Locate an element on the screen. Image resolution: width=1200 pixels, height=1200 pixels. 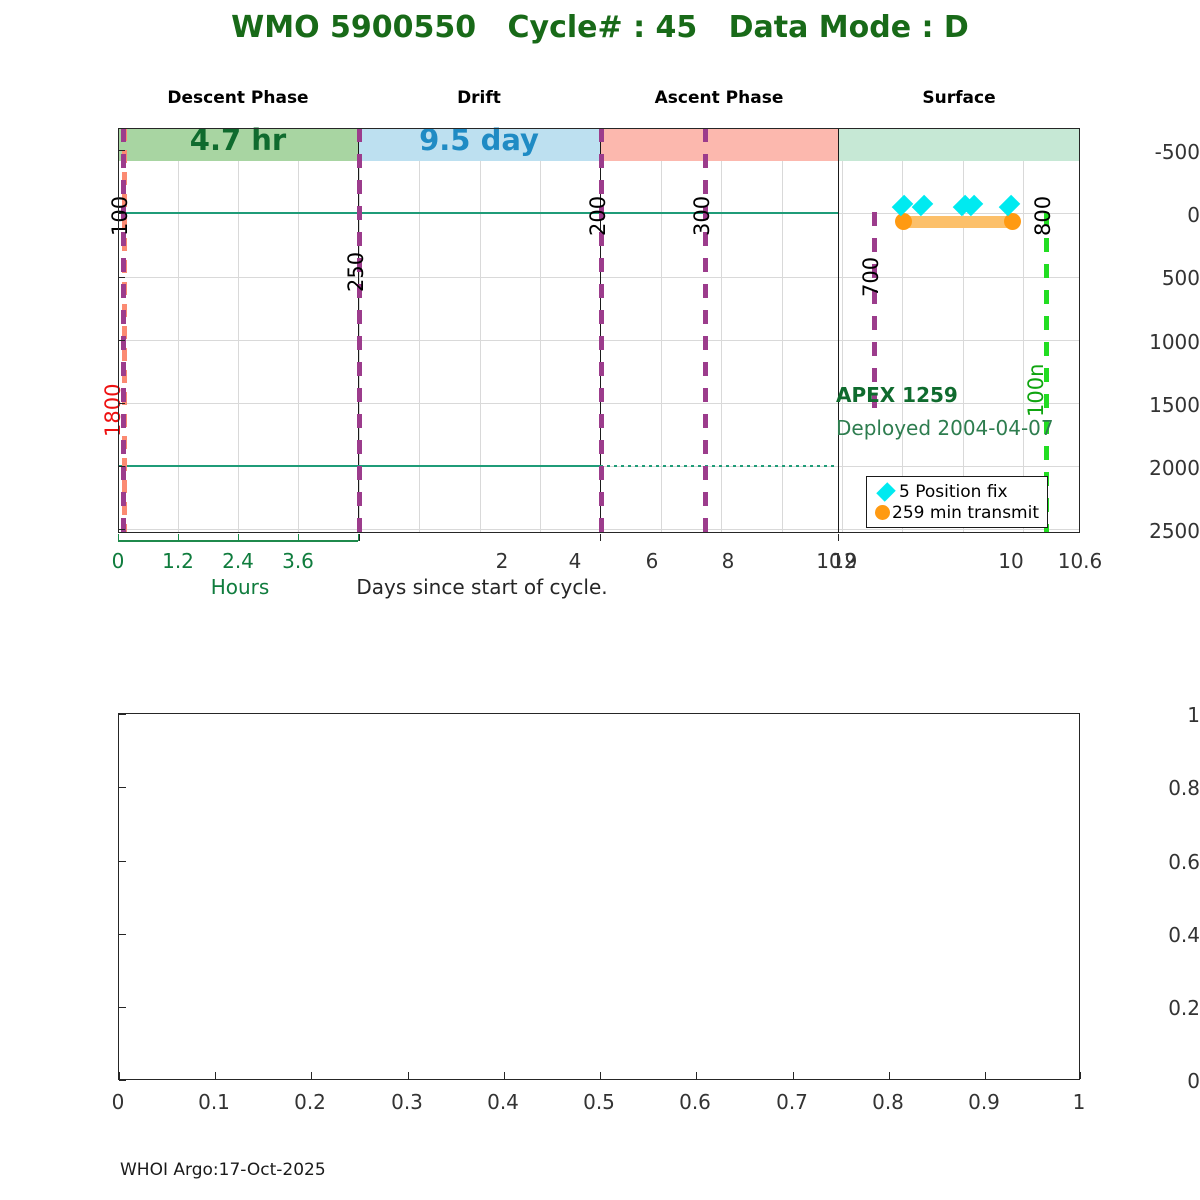
event-label-800: 800 is located at coordinates (1043, 215).